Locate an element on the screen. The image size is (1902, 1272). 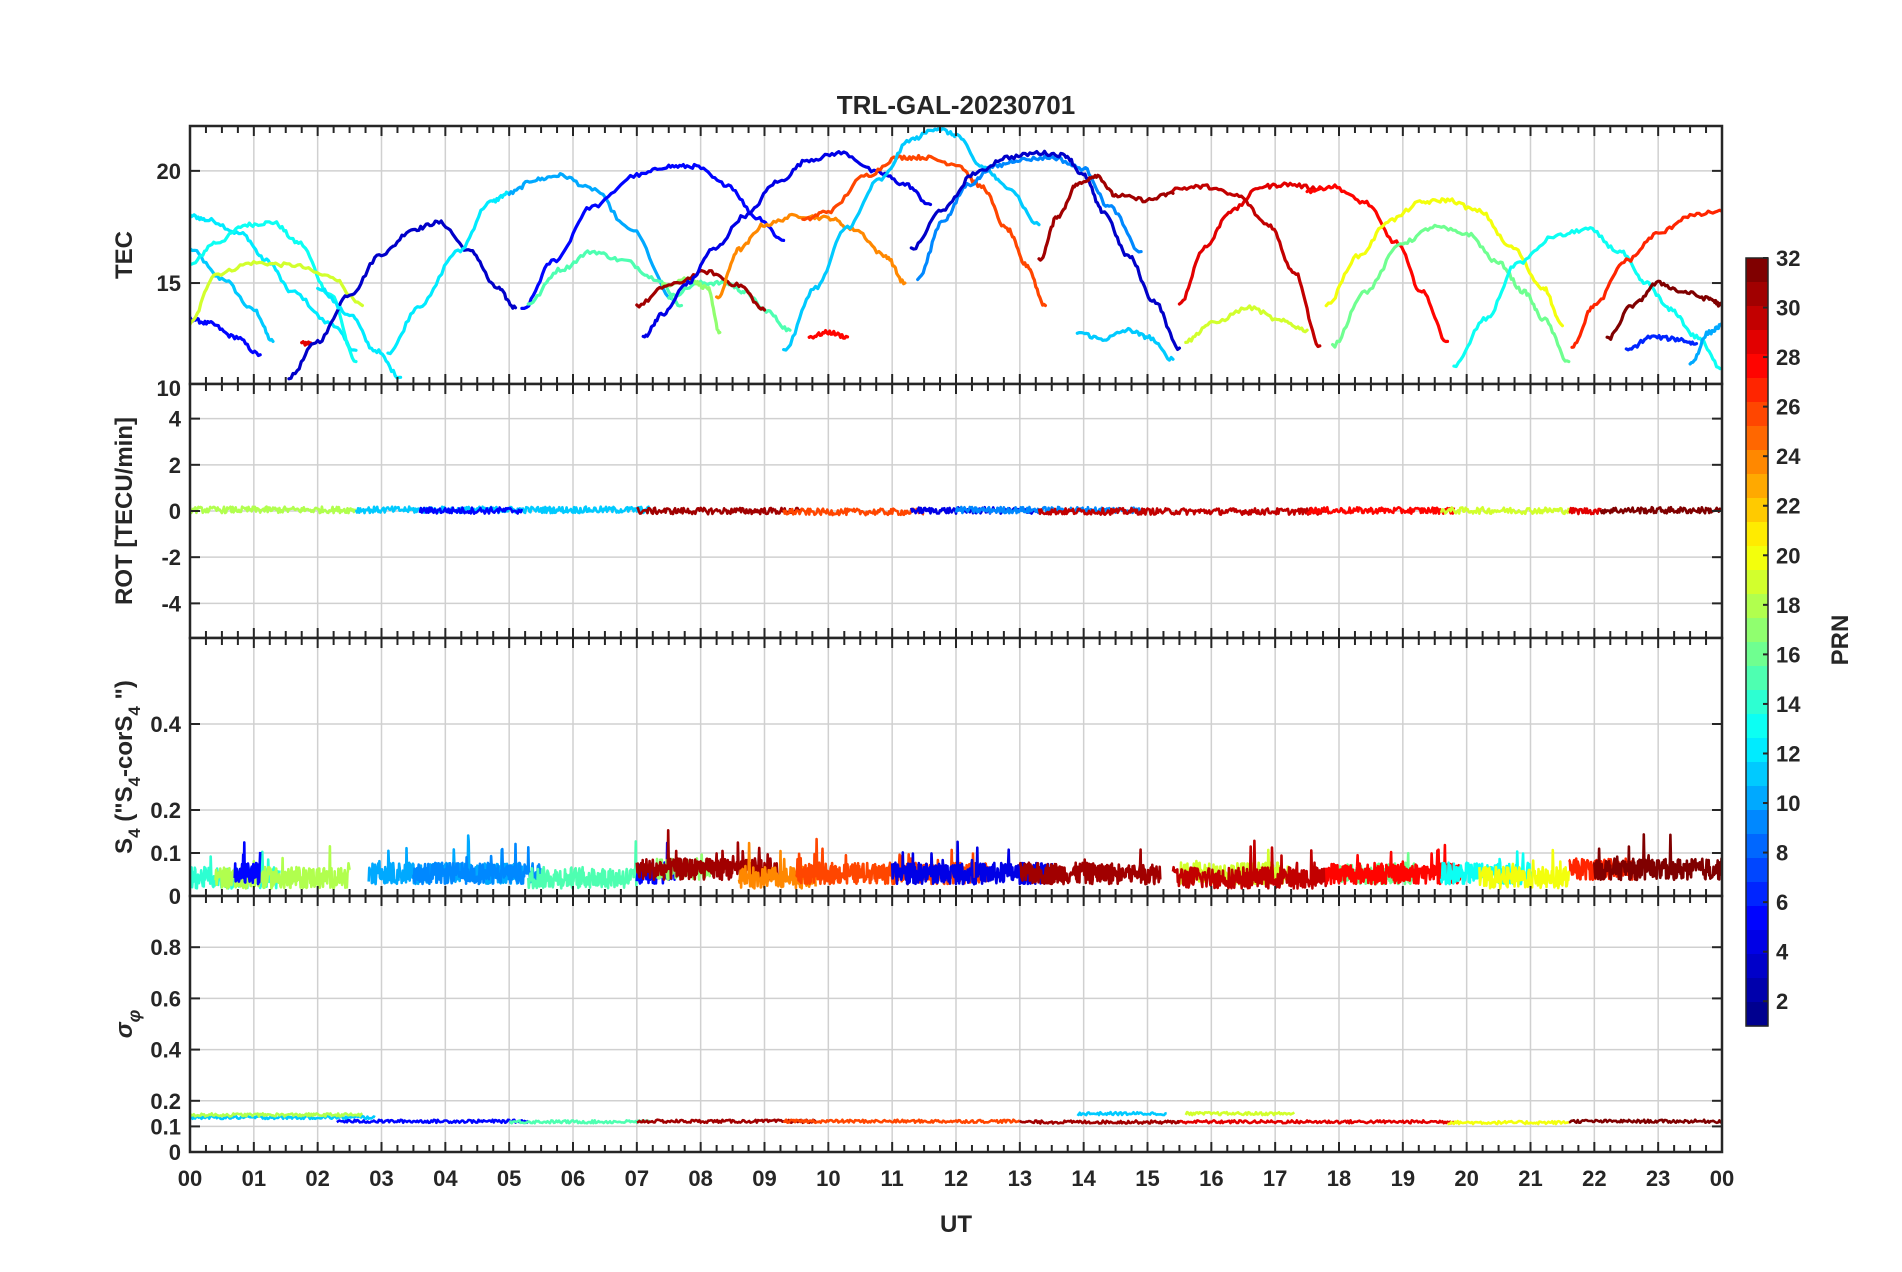
x-tick-label: 02 is located at coordinates (317, 1178).